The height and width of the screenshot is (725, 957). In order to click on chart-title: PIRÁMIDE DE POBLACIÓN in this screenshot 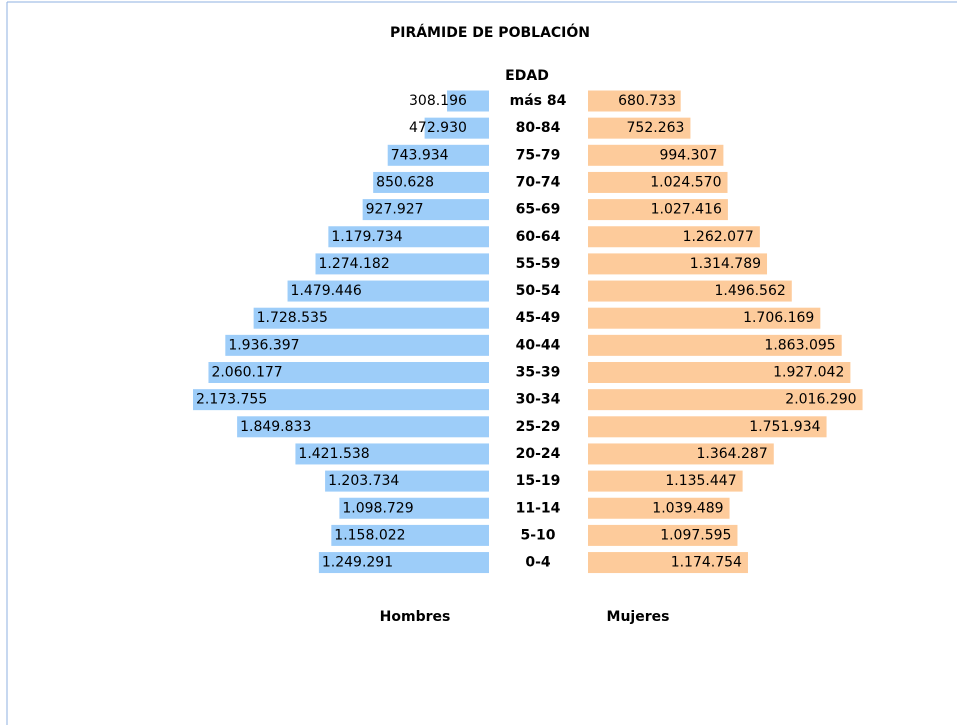, I will do `click(490, 32)`.